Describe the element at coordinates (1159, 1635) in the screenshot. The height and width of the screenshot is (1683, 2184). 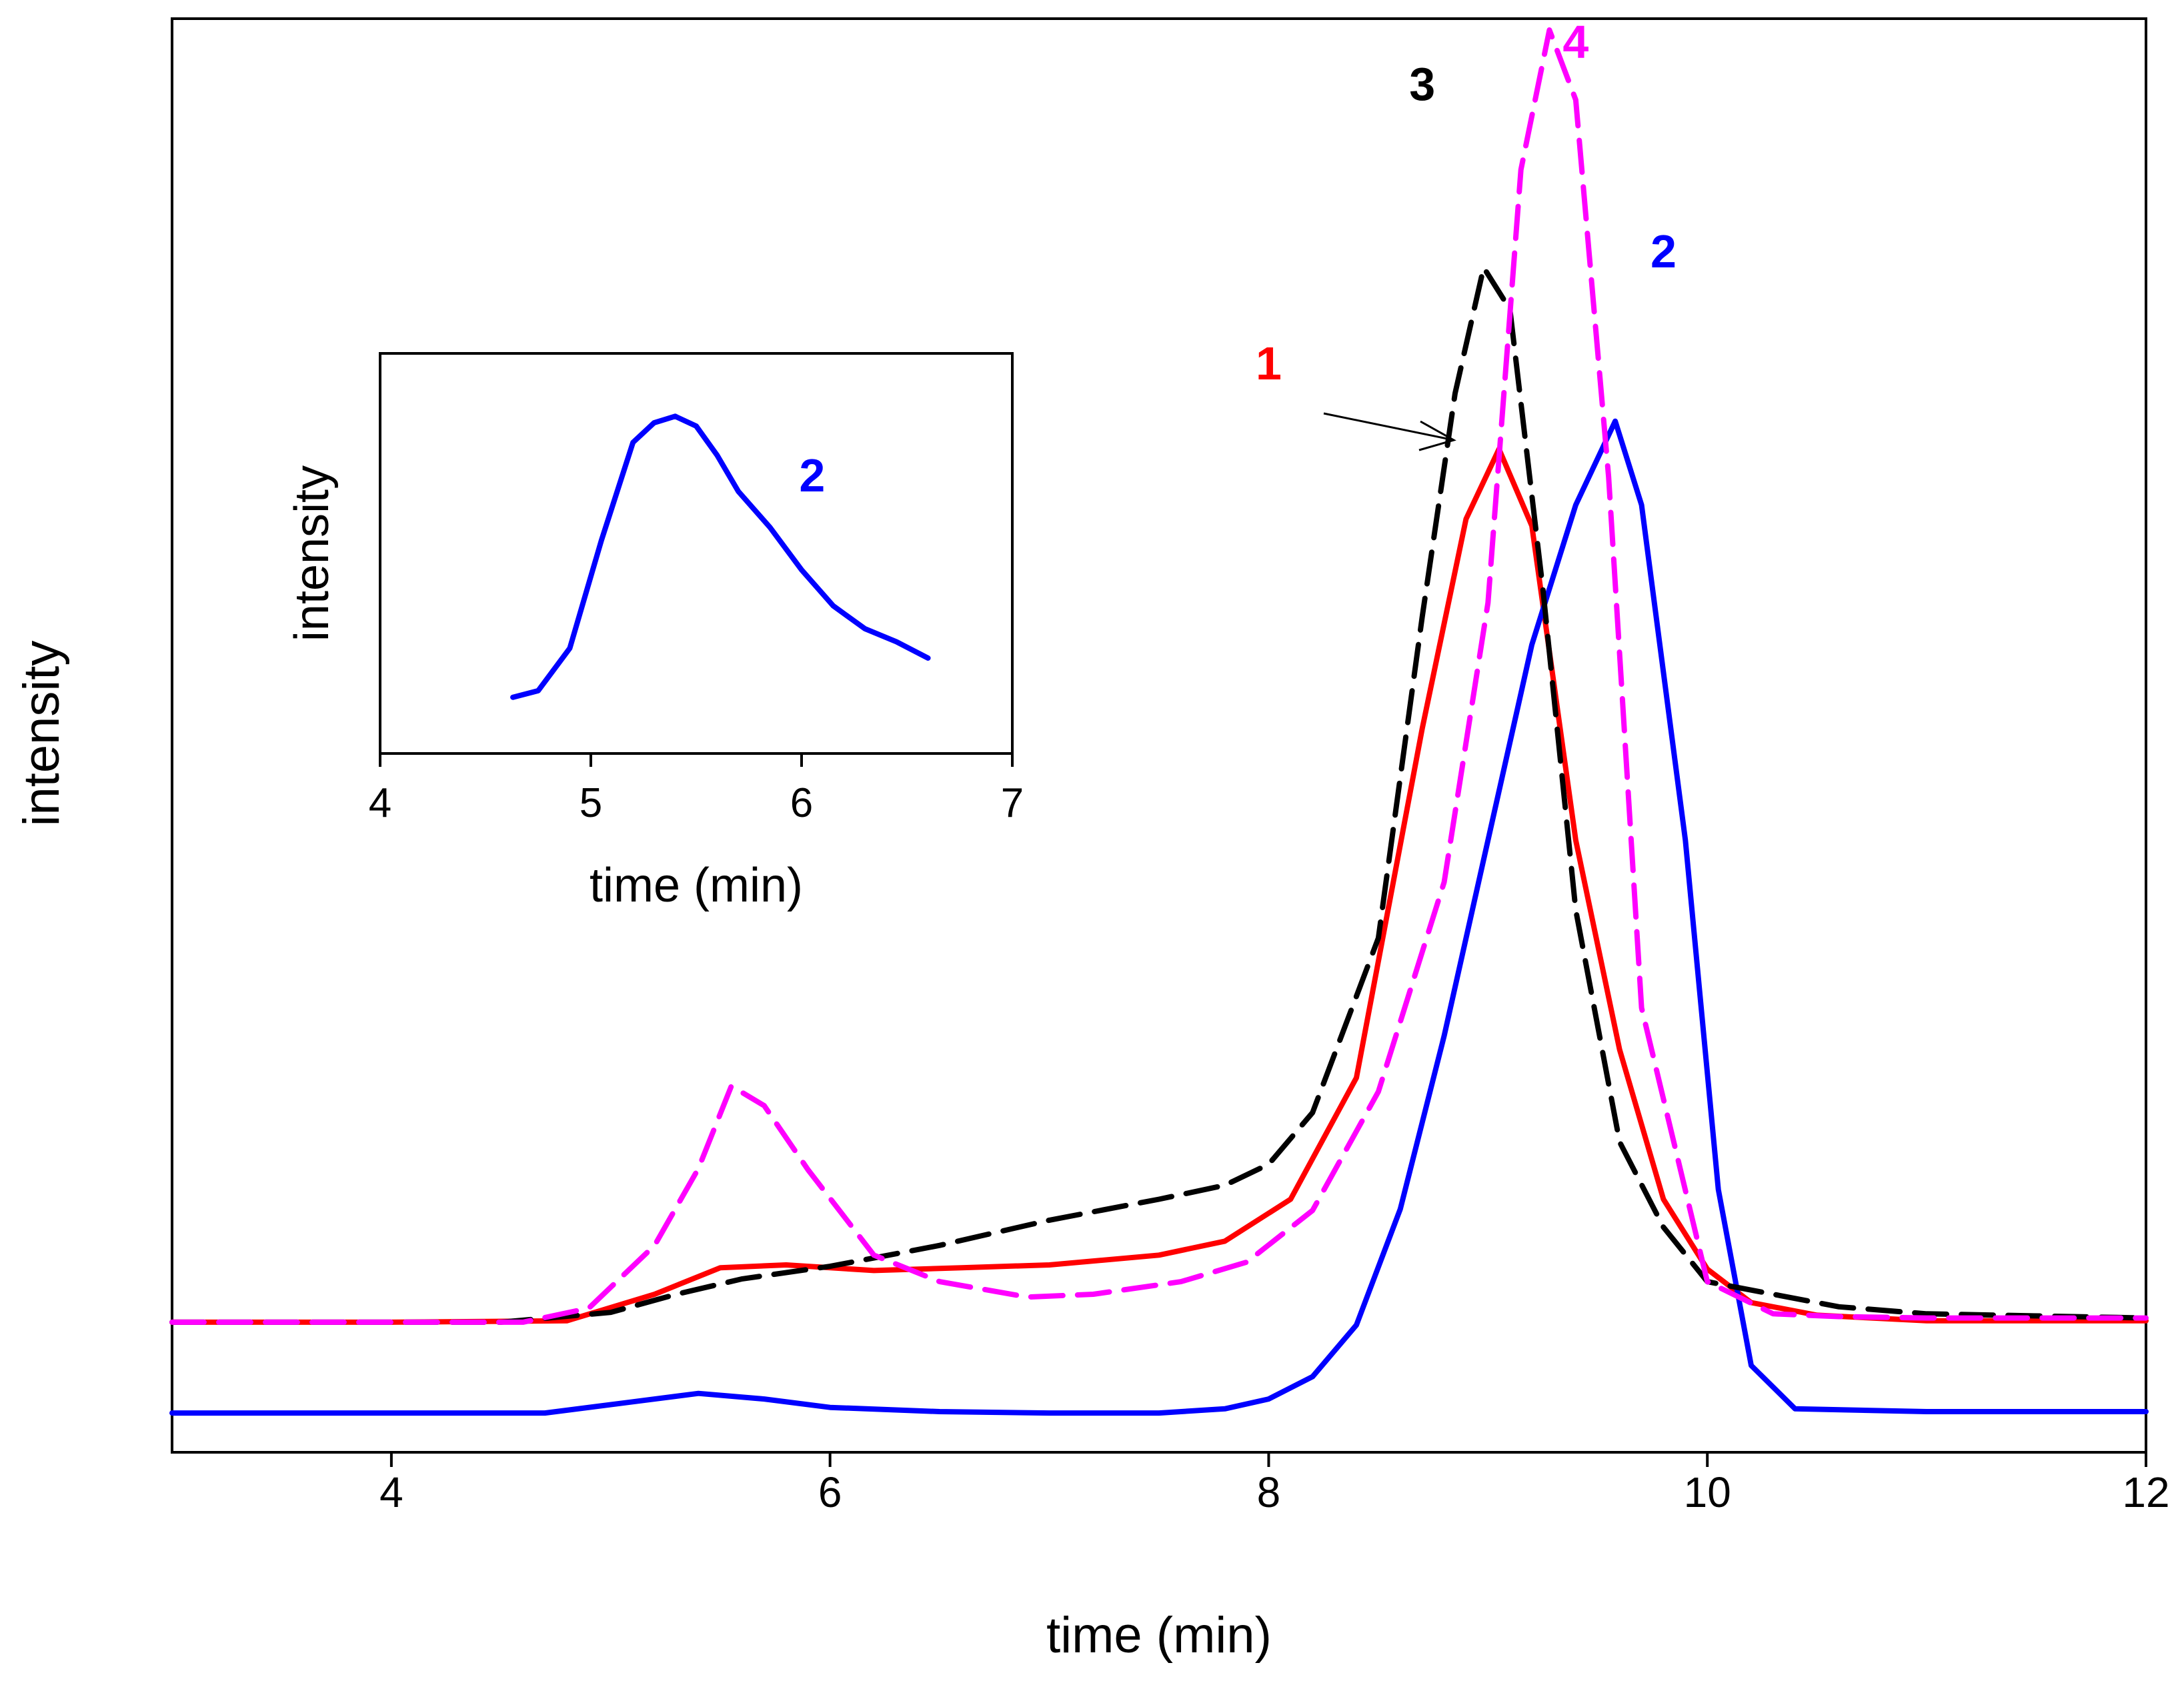
I see `main-x-axis-title: time (min)` at that location.